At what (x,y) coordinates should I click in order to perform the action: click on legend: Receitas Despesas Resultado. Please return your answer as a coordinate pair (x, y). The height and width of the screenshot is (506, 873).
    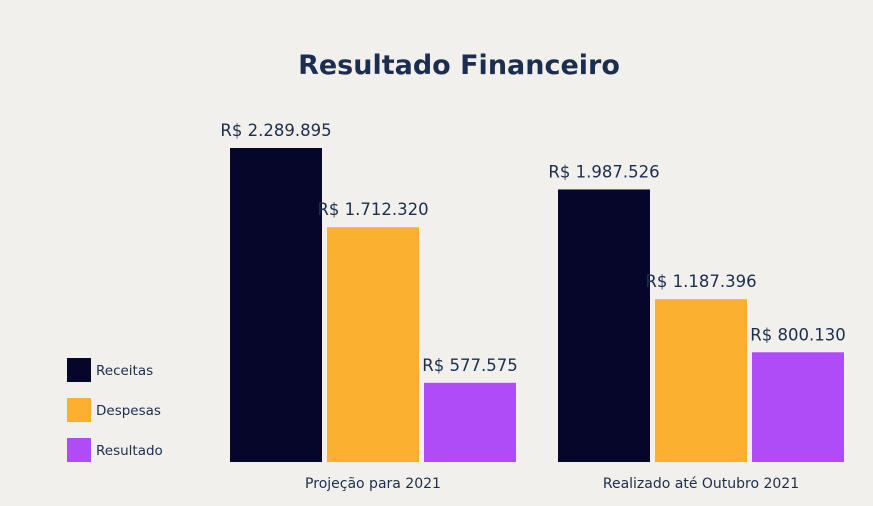
    Looking at the image, I should click on (115, 410).